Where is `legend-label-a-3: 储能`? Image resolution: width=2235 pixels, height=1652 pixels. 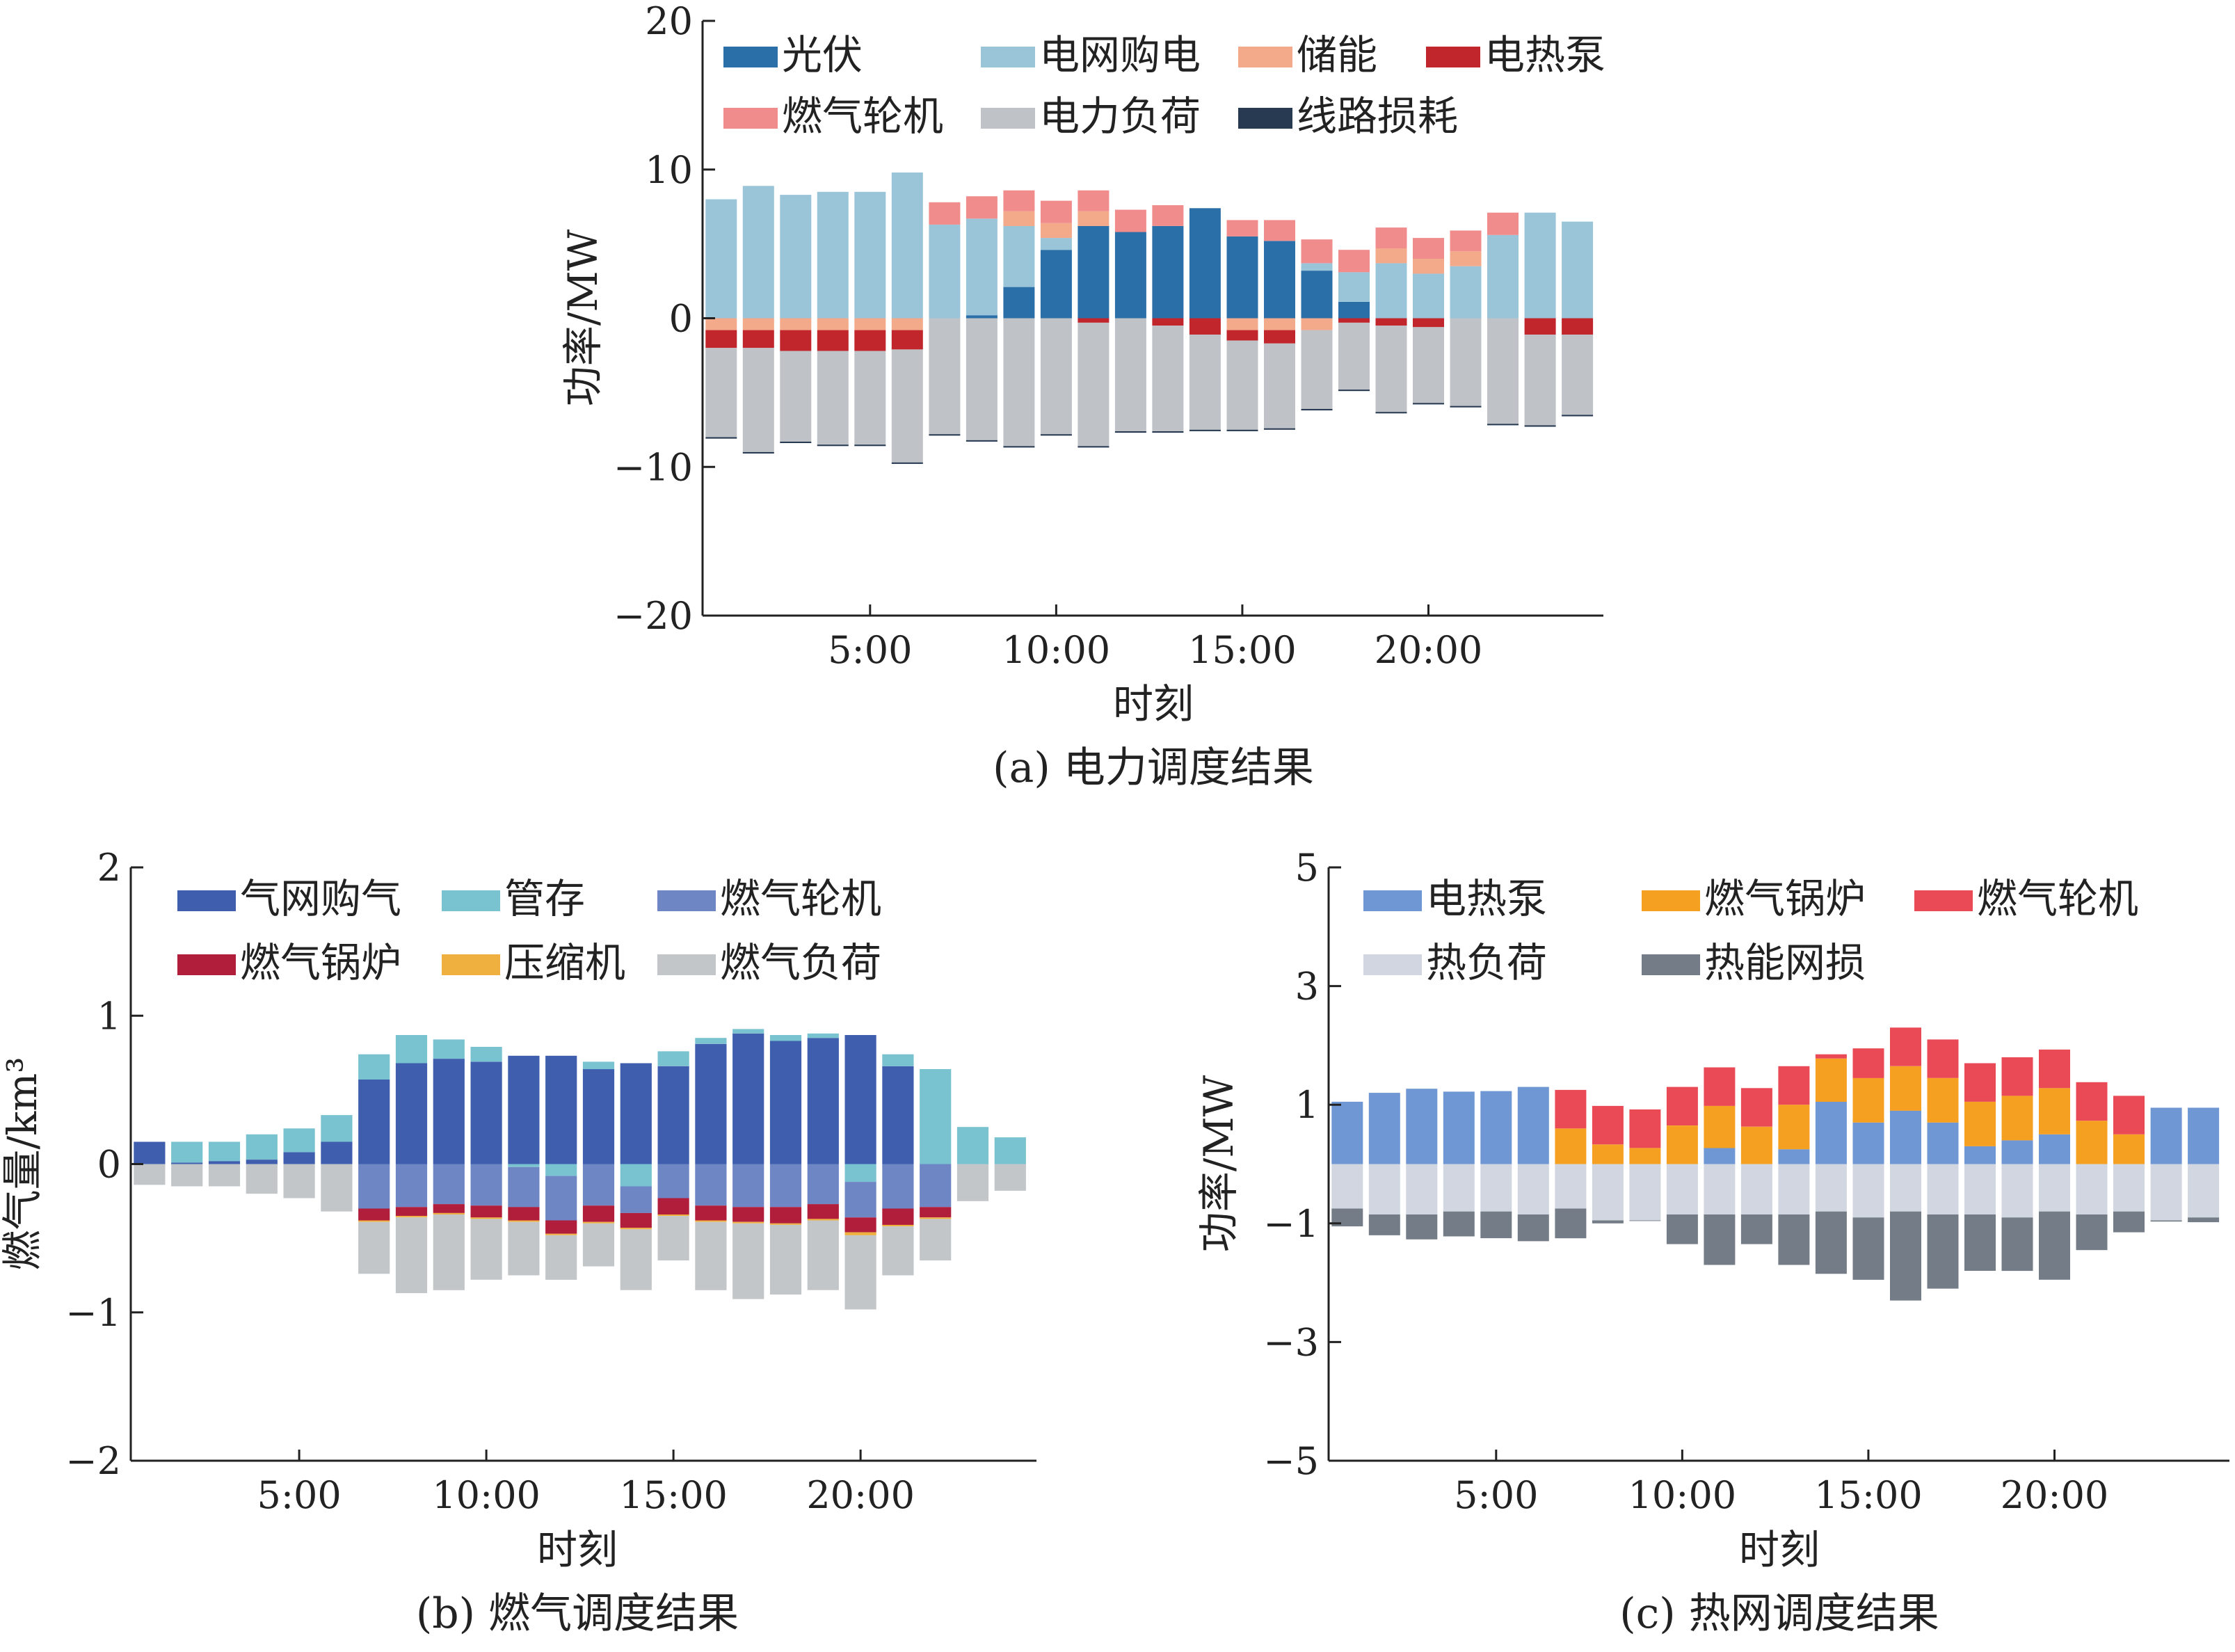 legend-label-a-3: 储能 is located at coordinates (1337, 55).